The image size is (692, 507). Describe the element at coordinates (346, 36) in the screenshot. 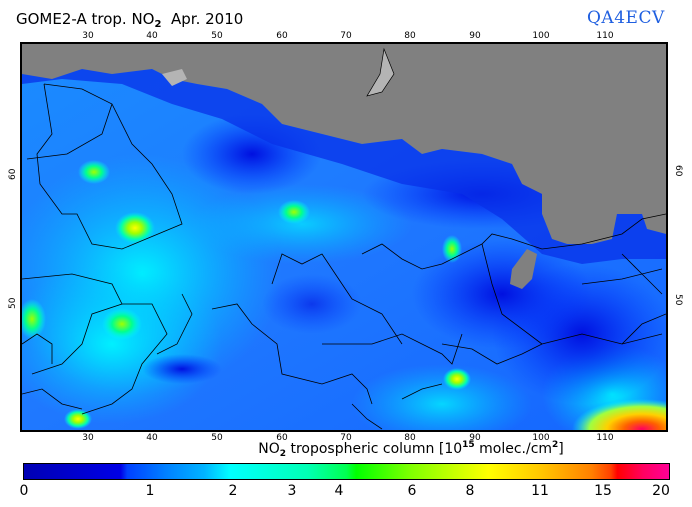

I see `lon-tick-top: 70` at that location.